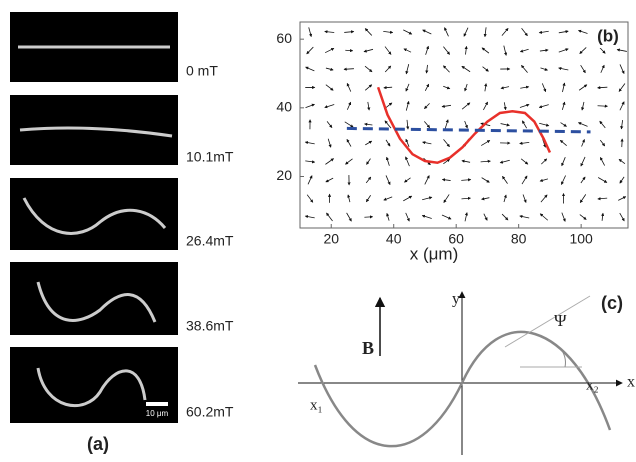  Describe the element at coordinates (210, 412) in the screenshot. I see `field-label: 60.2mT` at that location.